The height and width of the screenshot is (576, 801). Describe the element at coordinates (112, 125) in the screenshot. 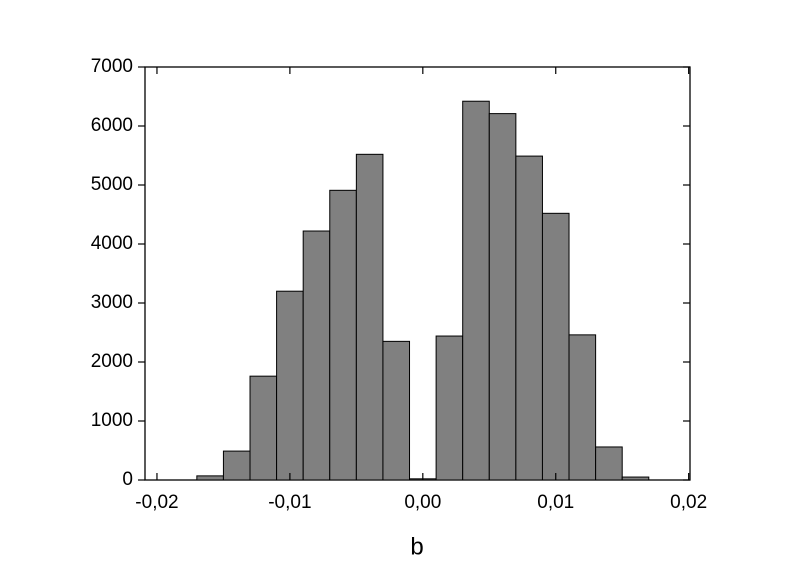

I see `y-tick-label: 6000` at that location.